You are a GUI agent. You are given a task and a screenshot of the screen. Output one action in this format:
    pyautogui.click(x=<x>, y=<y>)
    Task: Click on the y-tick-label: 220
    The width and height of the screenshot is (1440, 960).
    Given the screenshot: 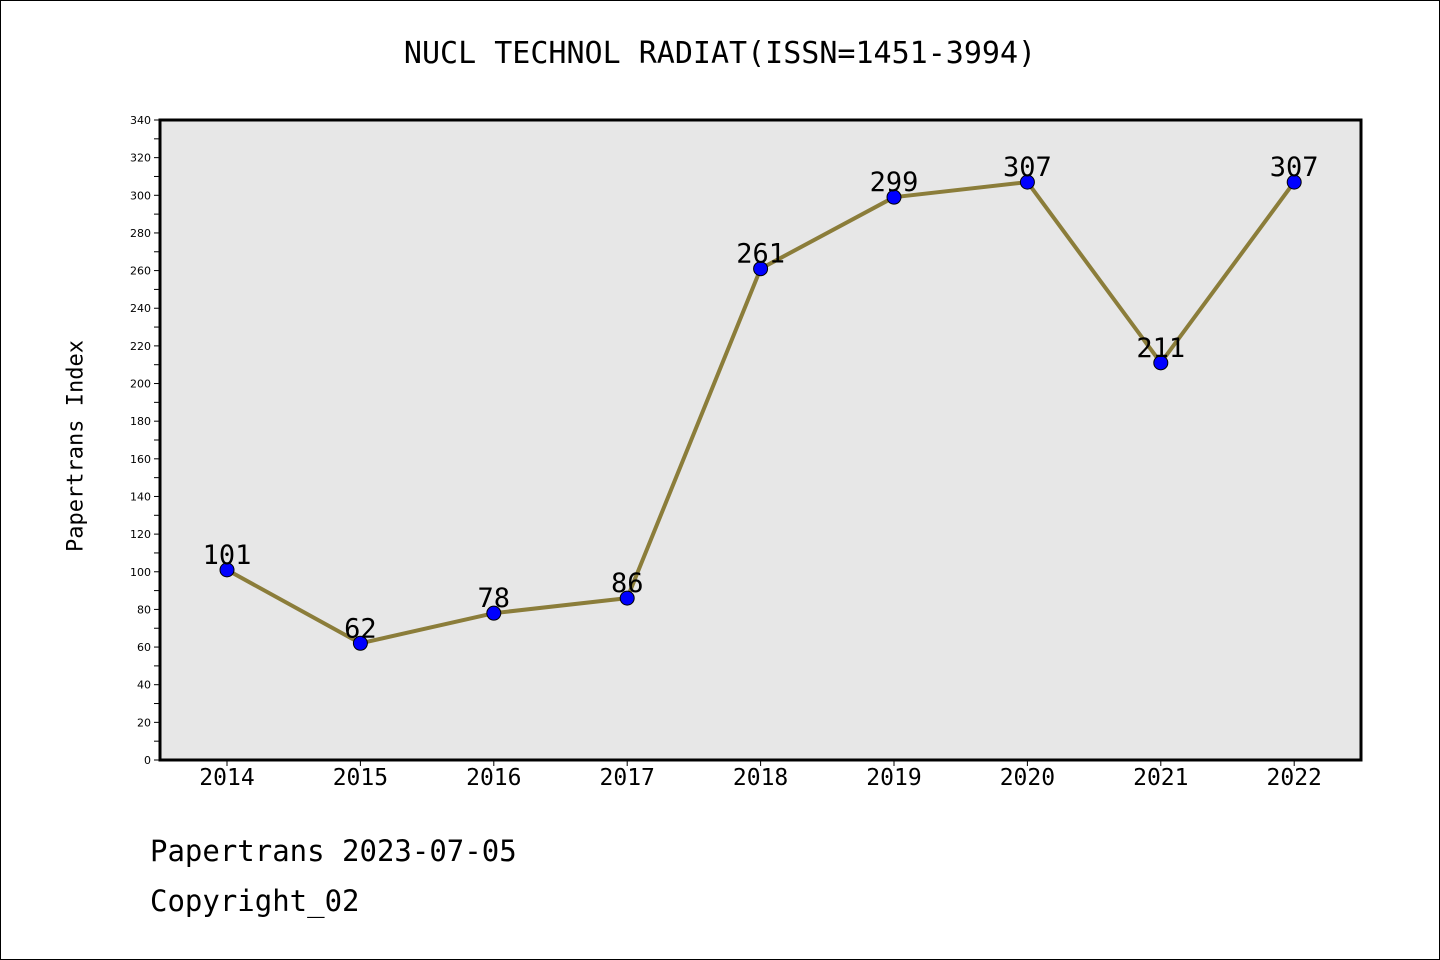 What is the action you would take?
    pyautogui.click(x=140, y=346)
    